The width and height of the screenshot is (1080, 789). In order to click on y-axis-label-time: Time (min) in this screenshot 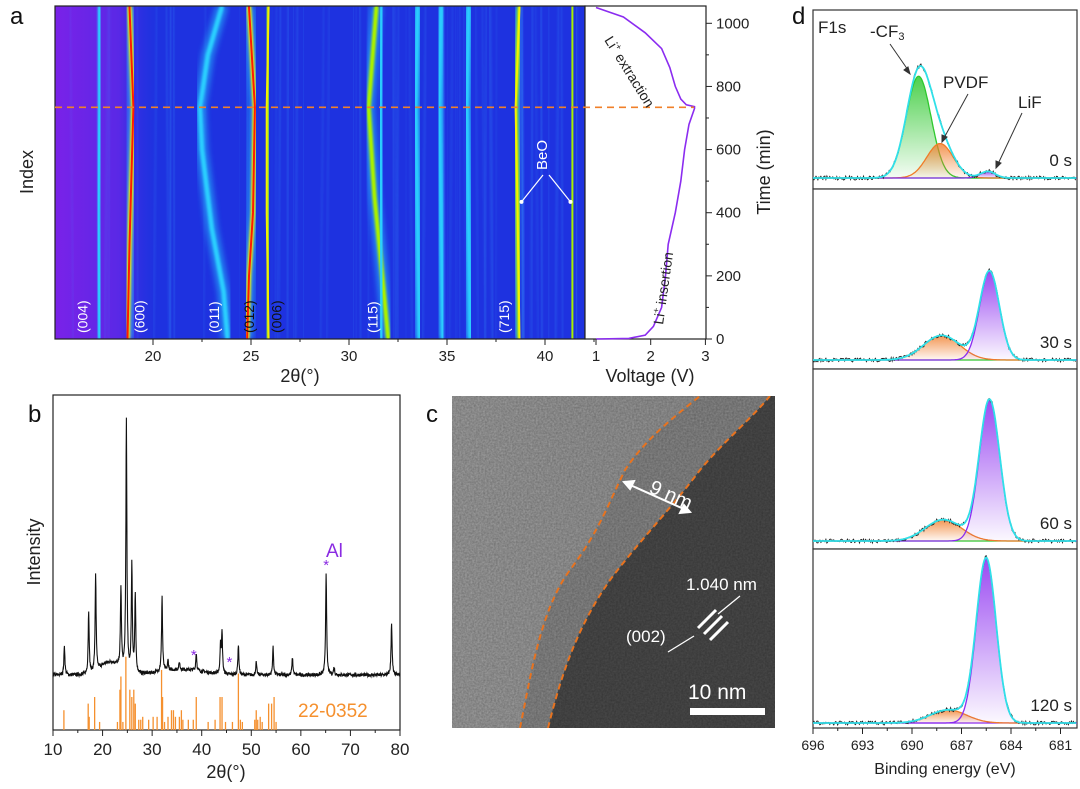, I will do `click(764, 171)`.